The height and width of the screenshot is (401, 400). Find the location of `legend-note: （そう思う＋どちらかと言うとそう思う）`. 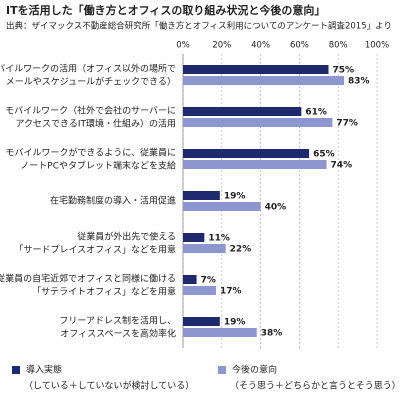

legend-note: （そう思う＋どちらかと言うとそう思う） is located at coordinates (315, 386).